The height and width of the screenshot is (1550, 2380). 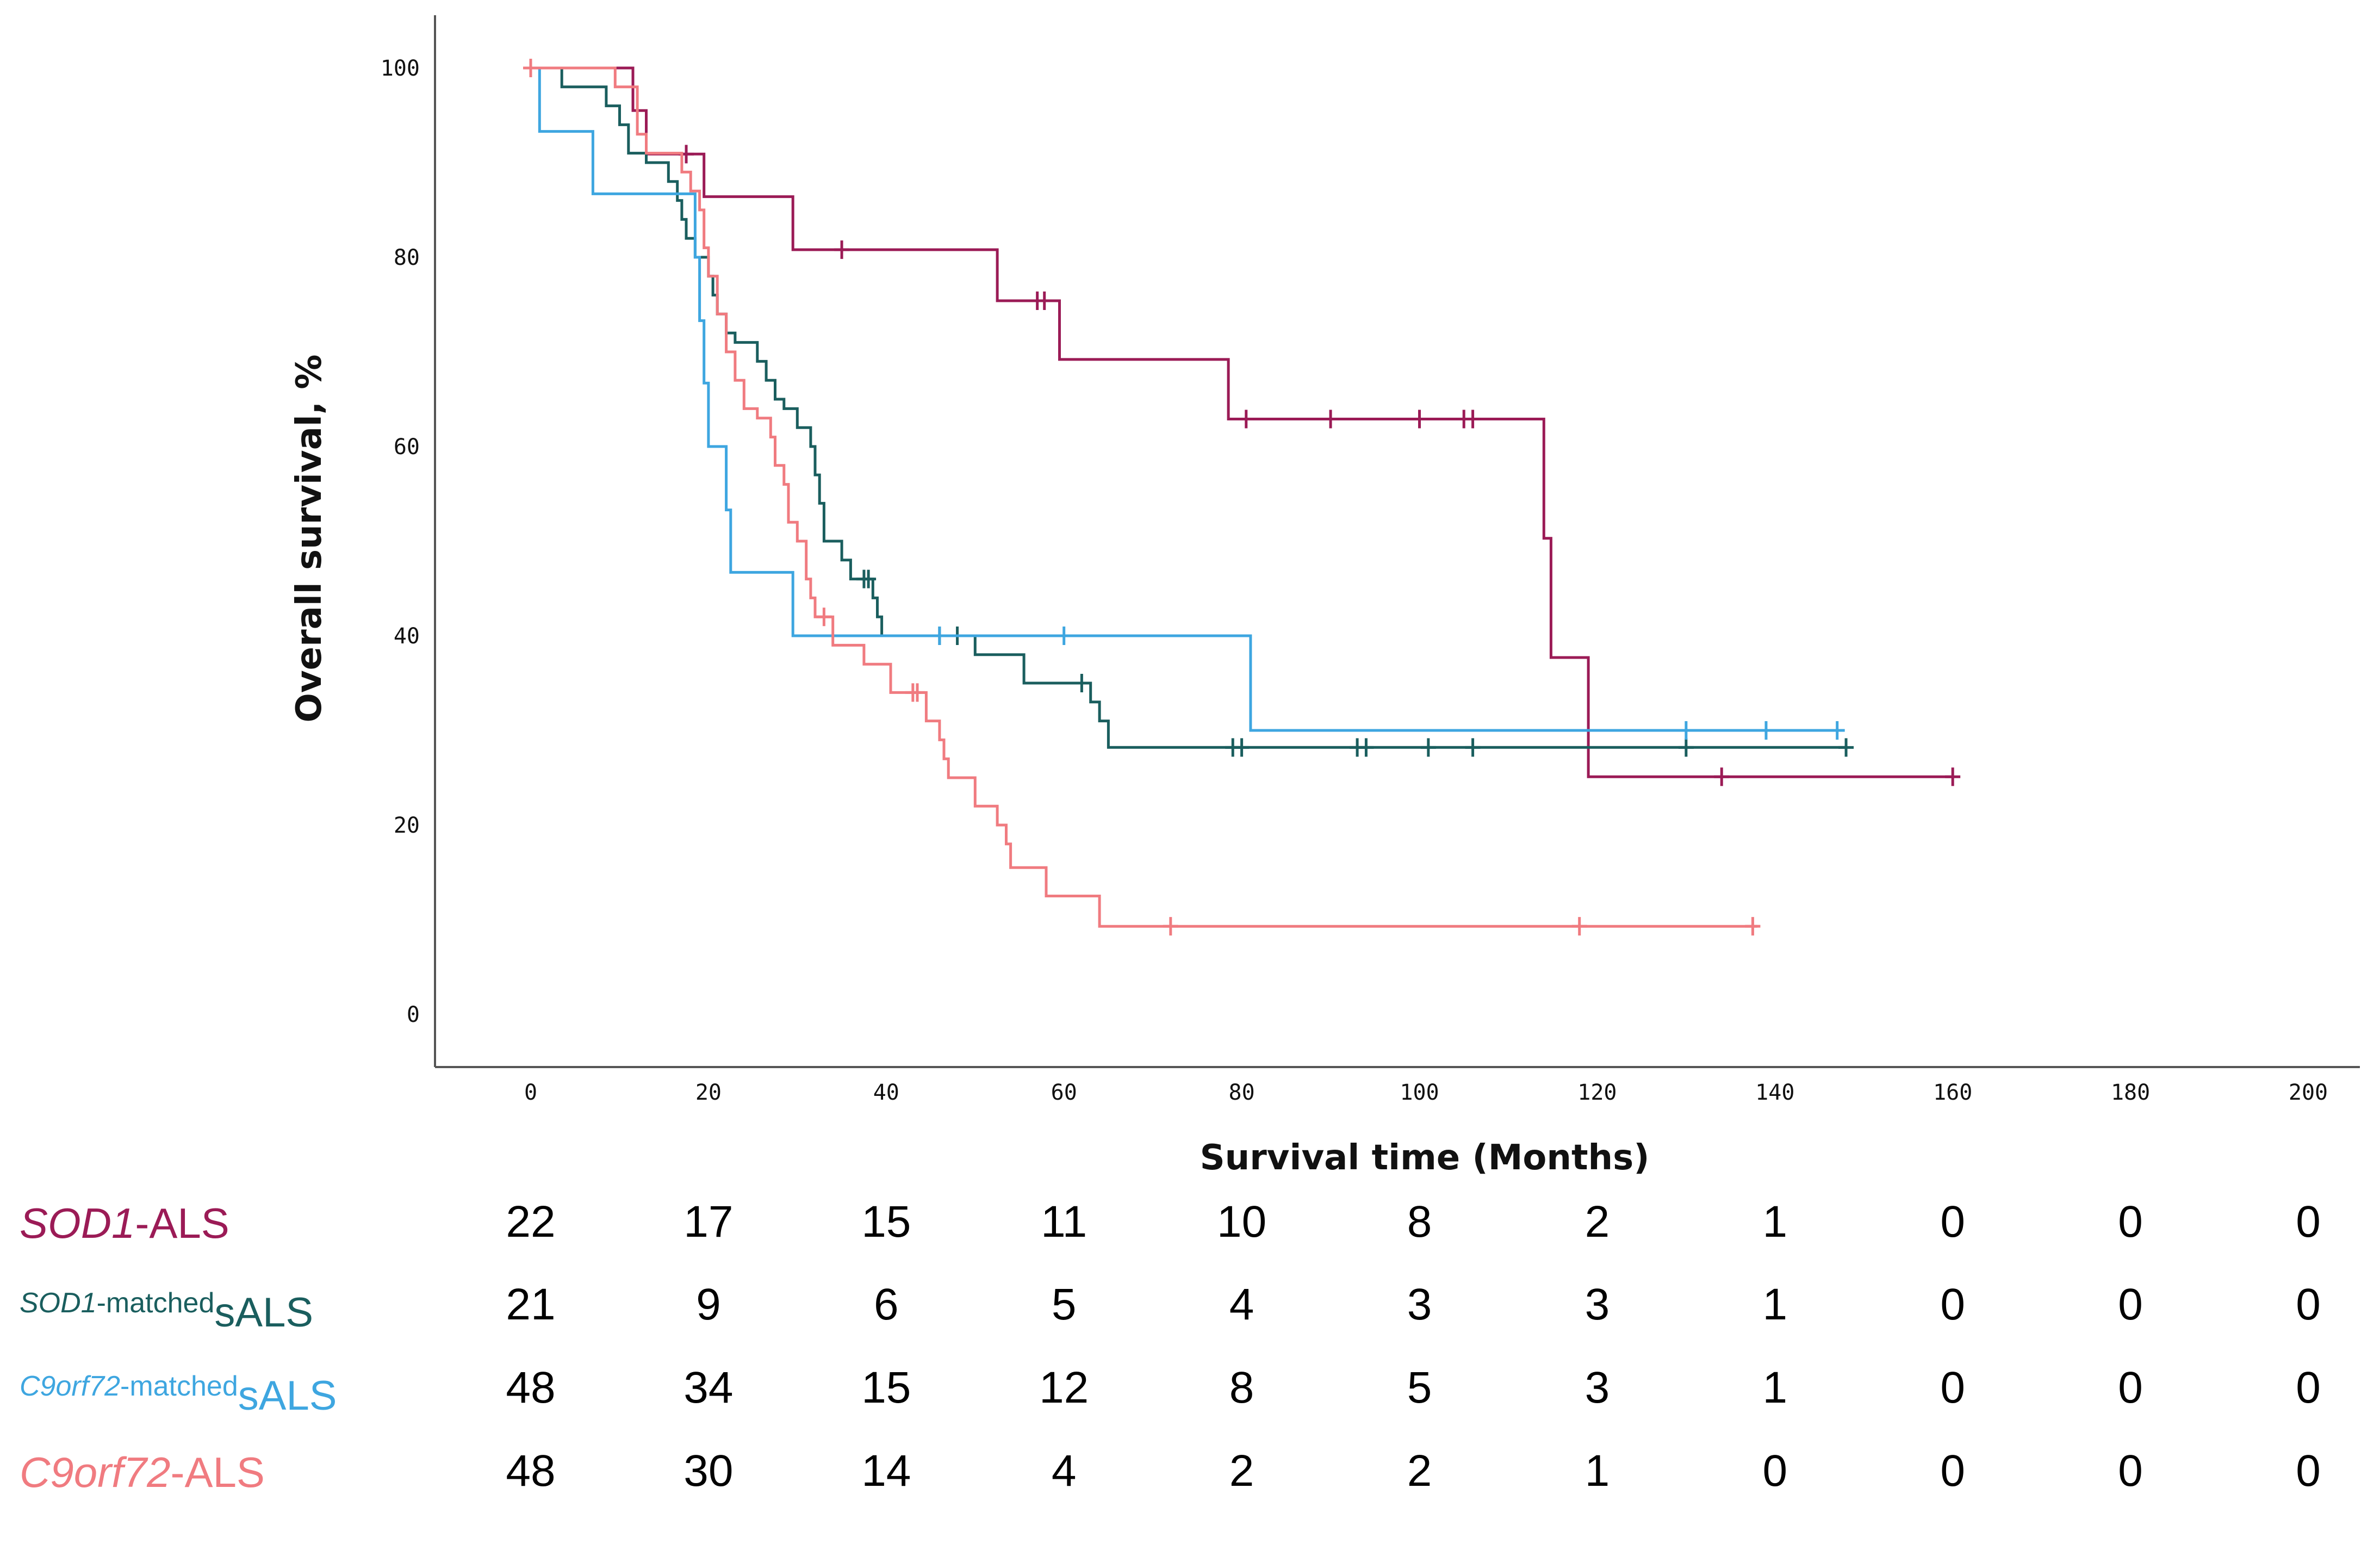 I want to click on risk-row-label: C9orf72-ALS, so click(x=142, y=1472).